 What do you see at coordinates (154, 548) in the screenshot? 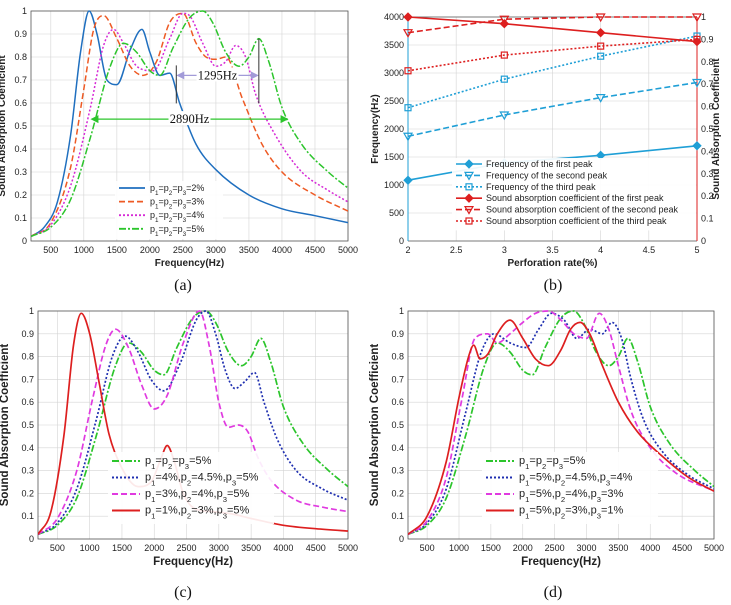
I see `x-tick-label: 2000` at bounding box center [154, 548].